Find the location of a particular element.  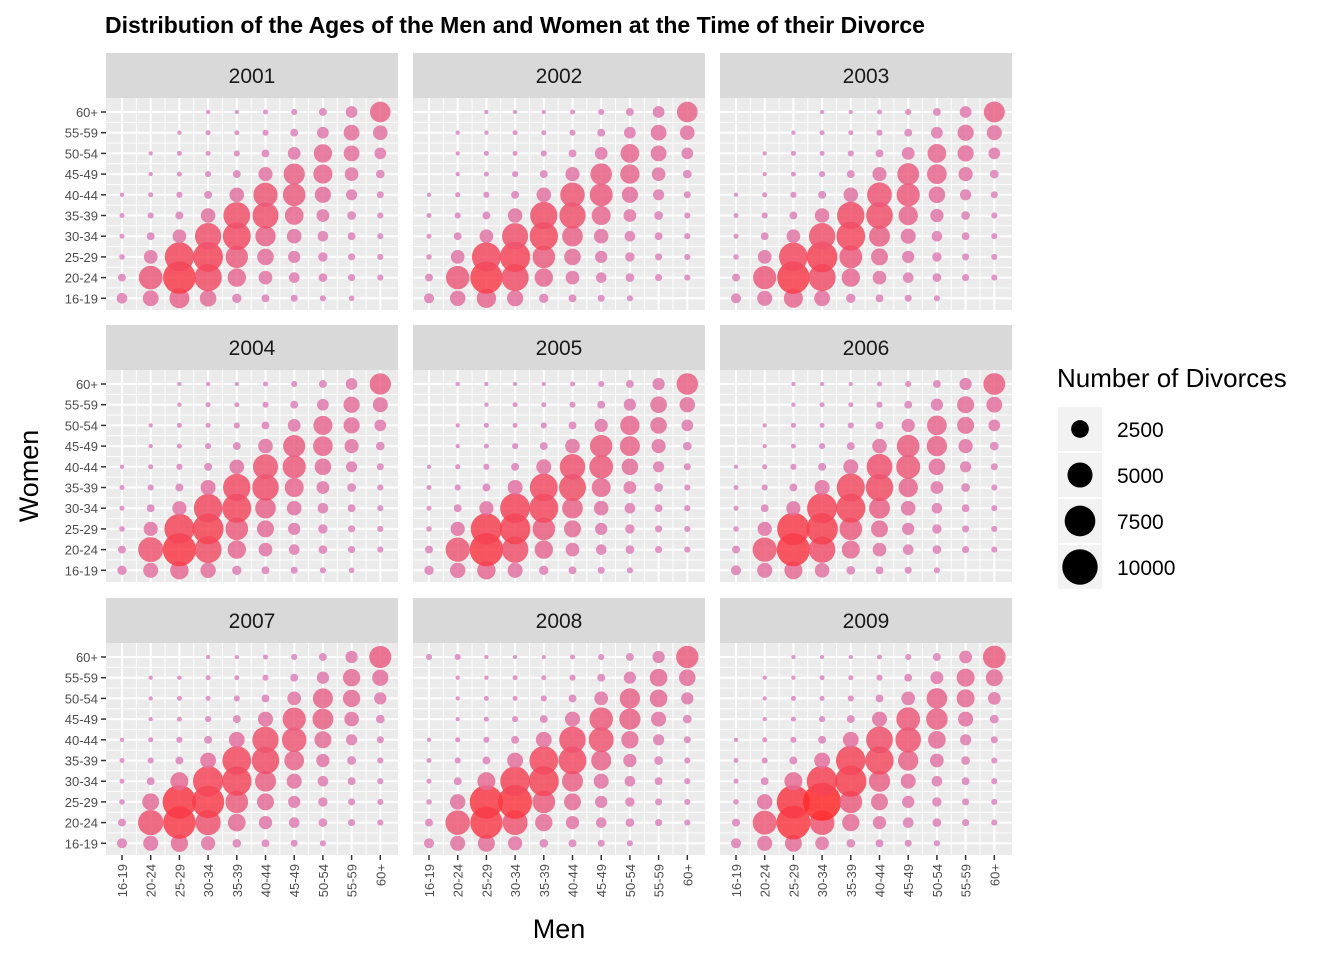

x-axis-tick-label: 35-39 is located at coordinates (851, 880).